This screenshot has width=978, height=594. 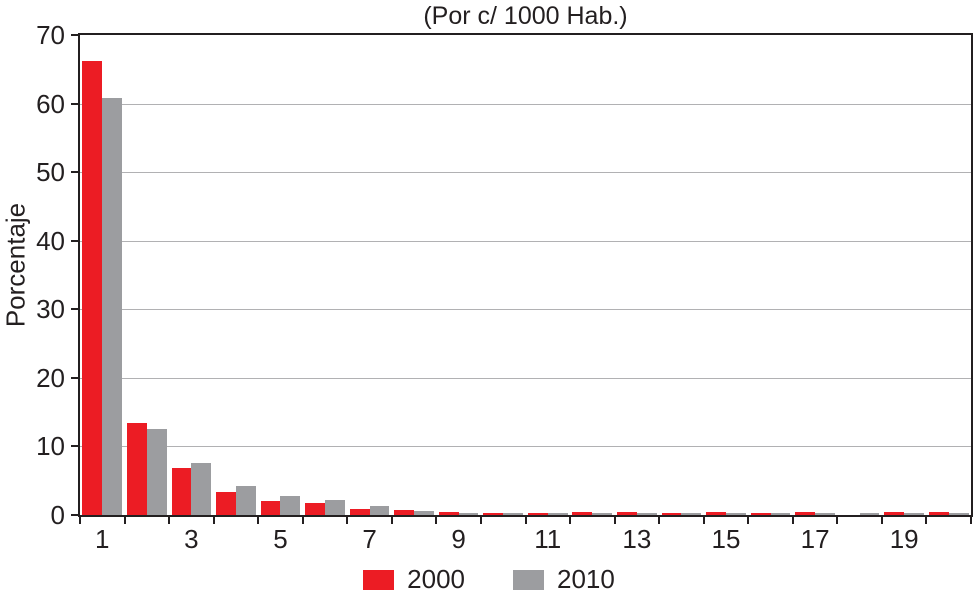 What do you see at coordinates (489, 579) in the screenshot?
I see `legend: 2000 2010` at bounding box center [489, 579].